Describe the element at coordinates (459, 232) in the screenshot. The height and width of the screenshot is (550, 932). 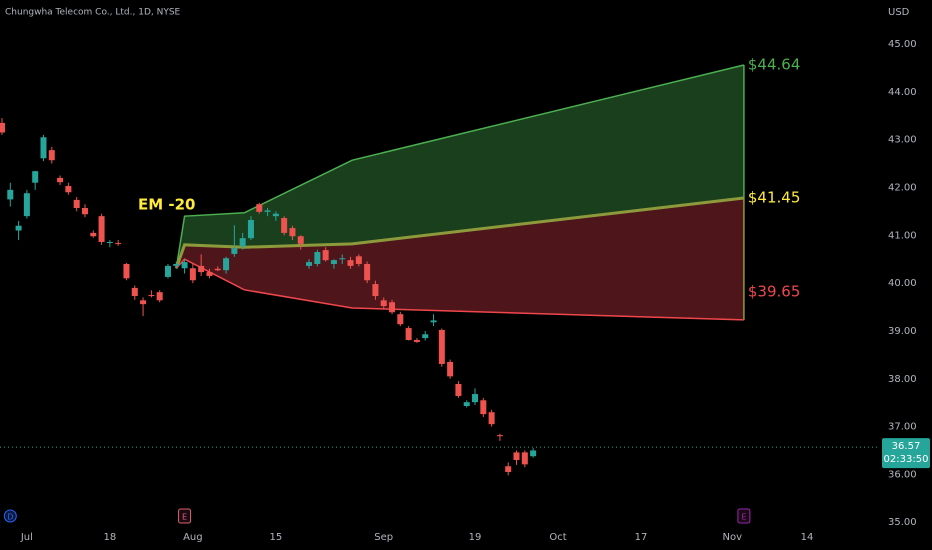
I see `band-line` at that location.